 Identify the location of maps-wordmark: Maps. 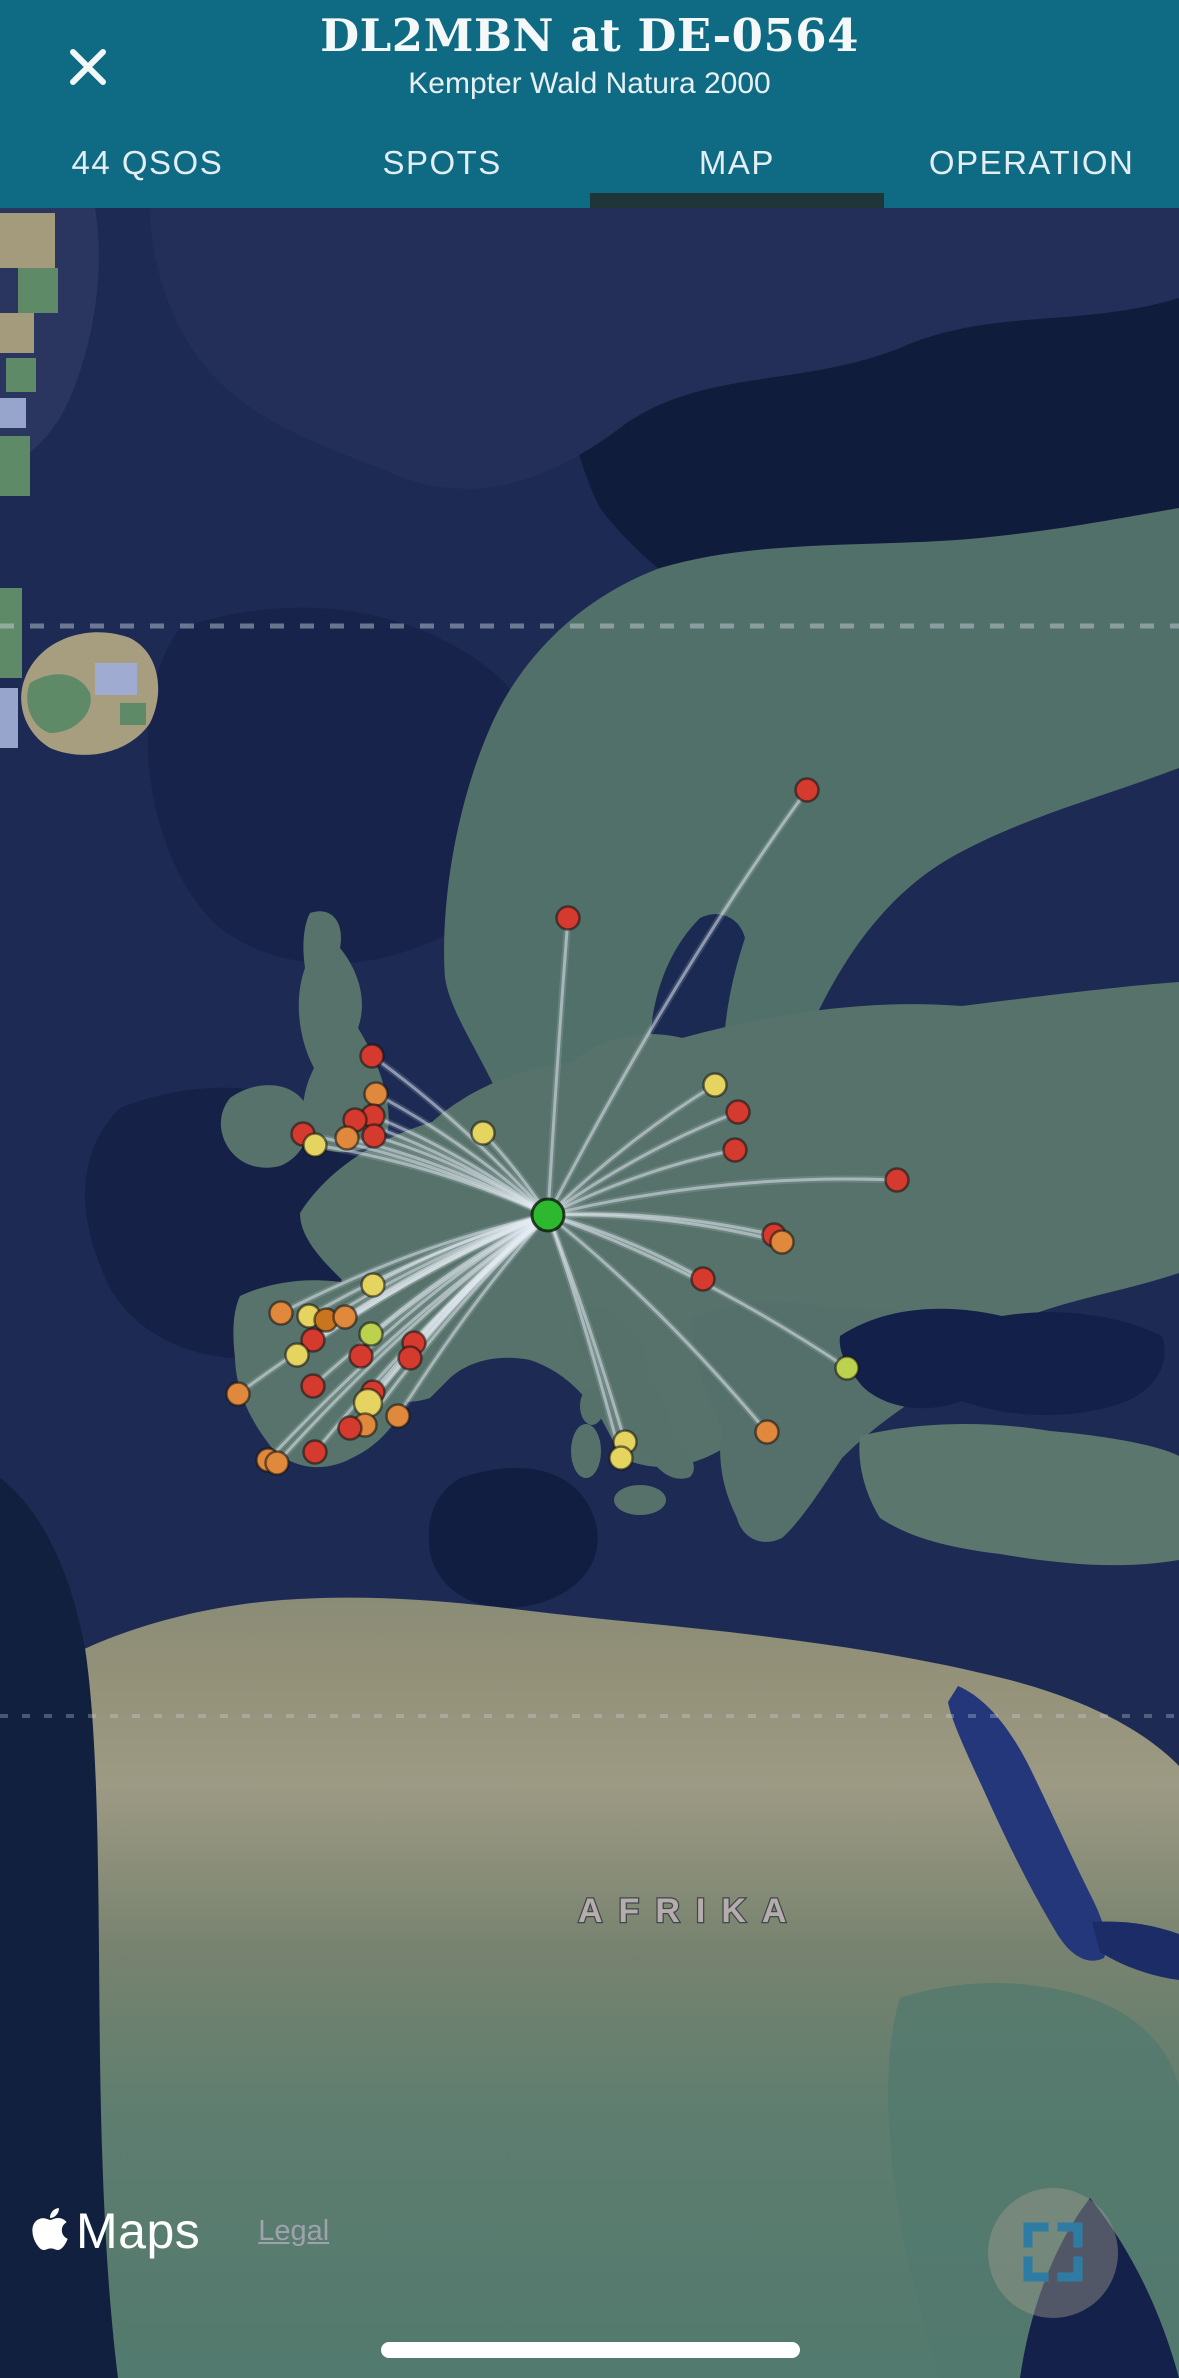
(138, 2231).